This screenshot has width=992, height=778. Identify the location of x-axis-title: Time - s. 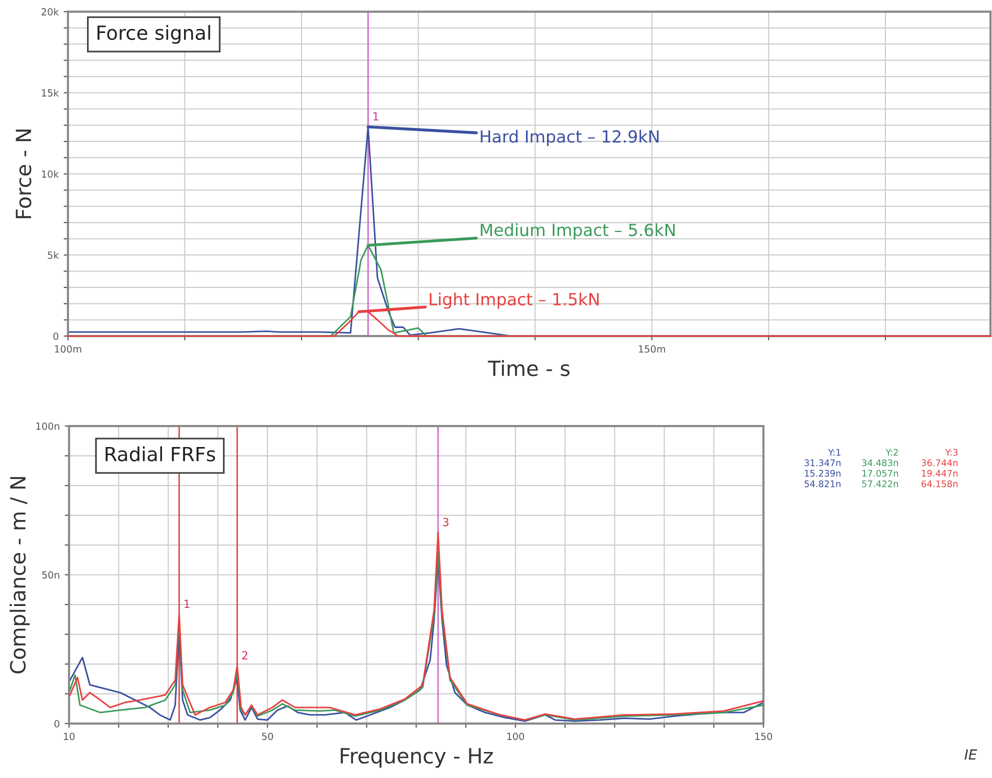
(529, 368).